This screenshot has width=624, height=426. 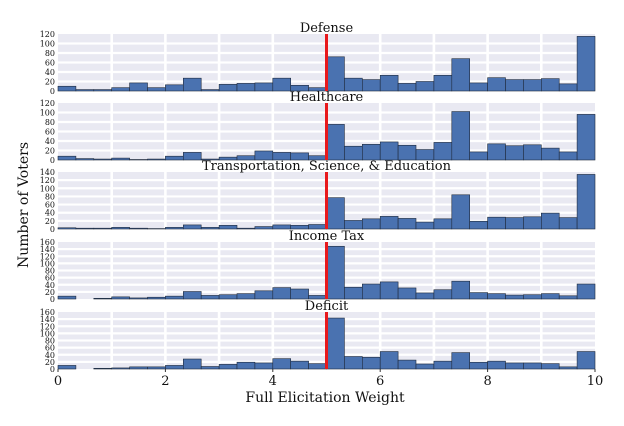 I want to click on x-tick-label: 4, so click(x=273, y=381).